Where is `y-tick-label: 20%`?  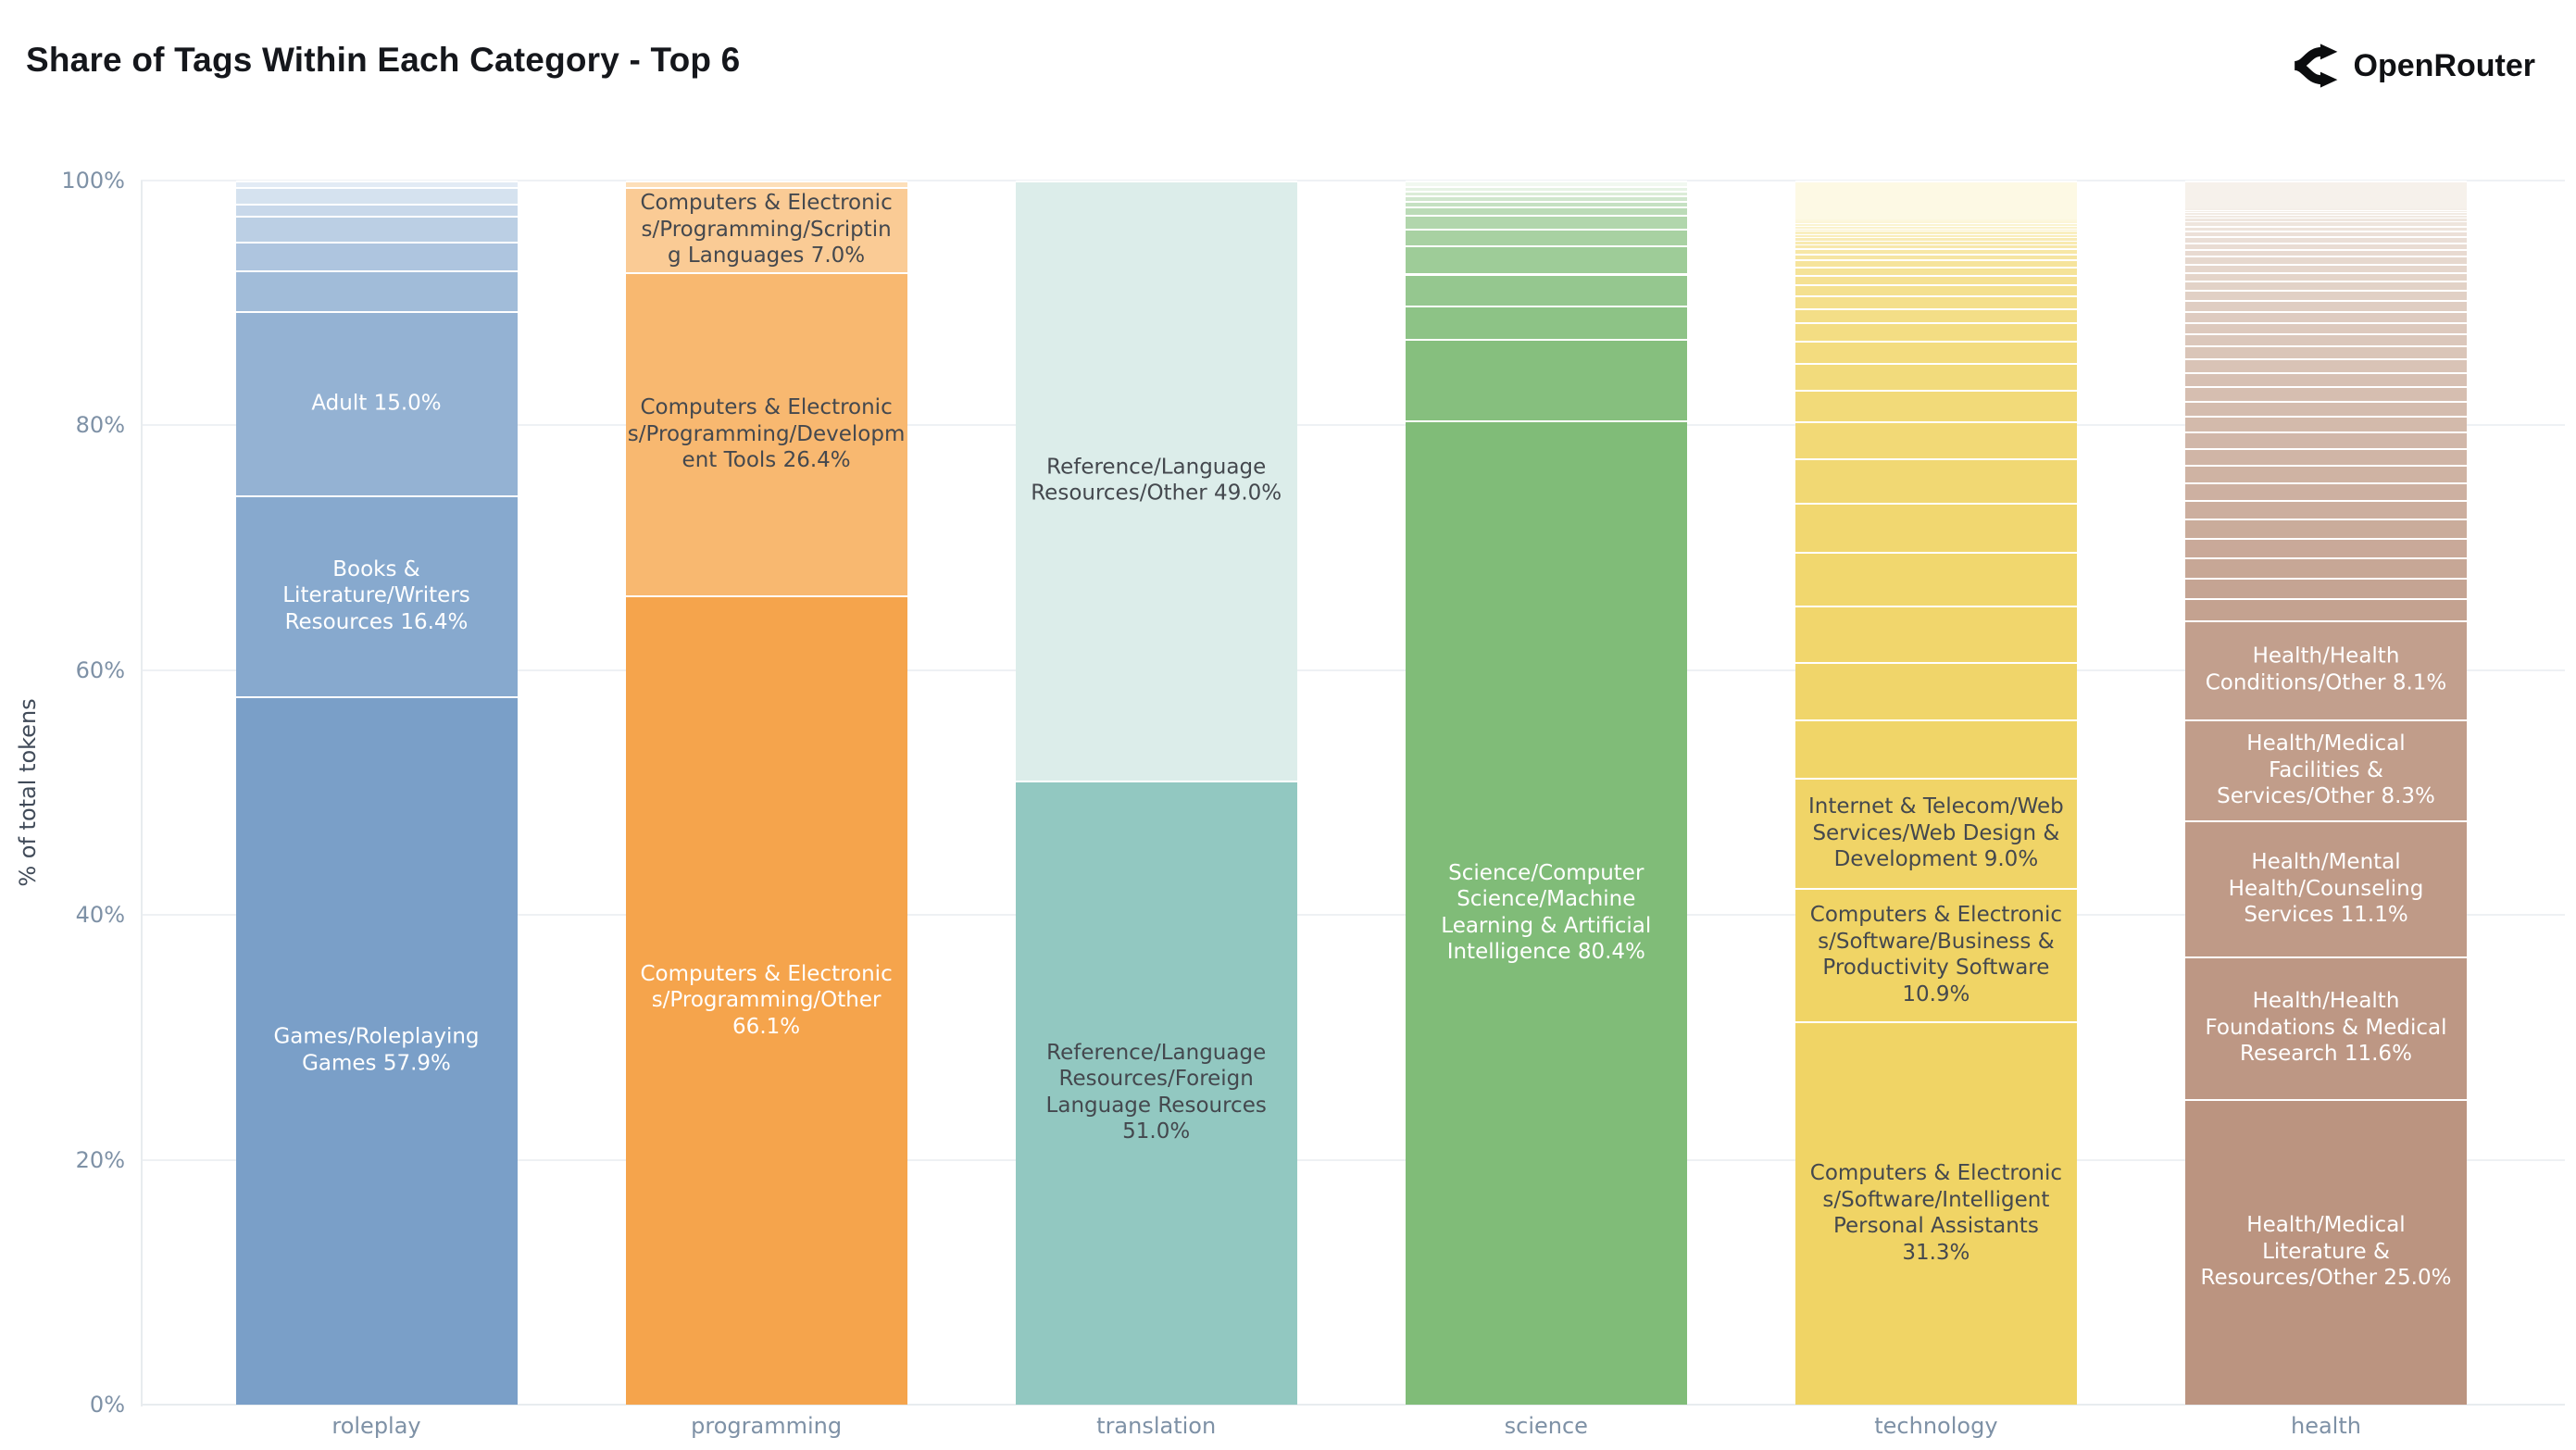
y-tick-label: 20% is located at coordinates (100, 1159).